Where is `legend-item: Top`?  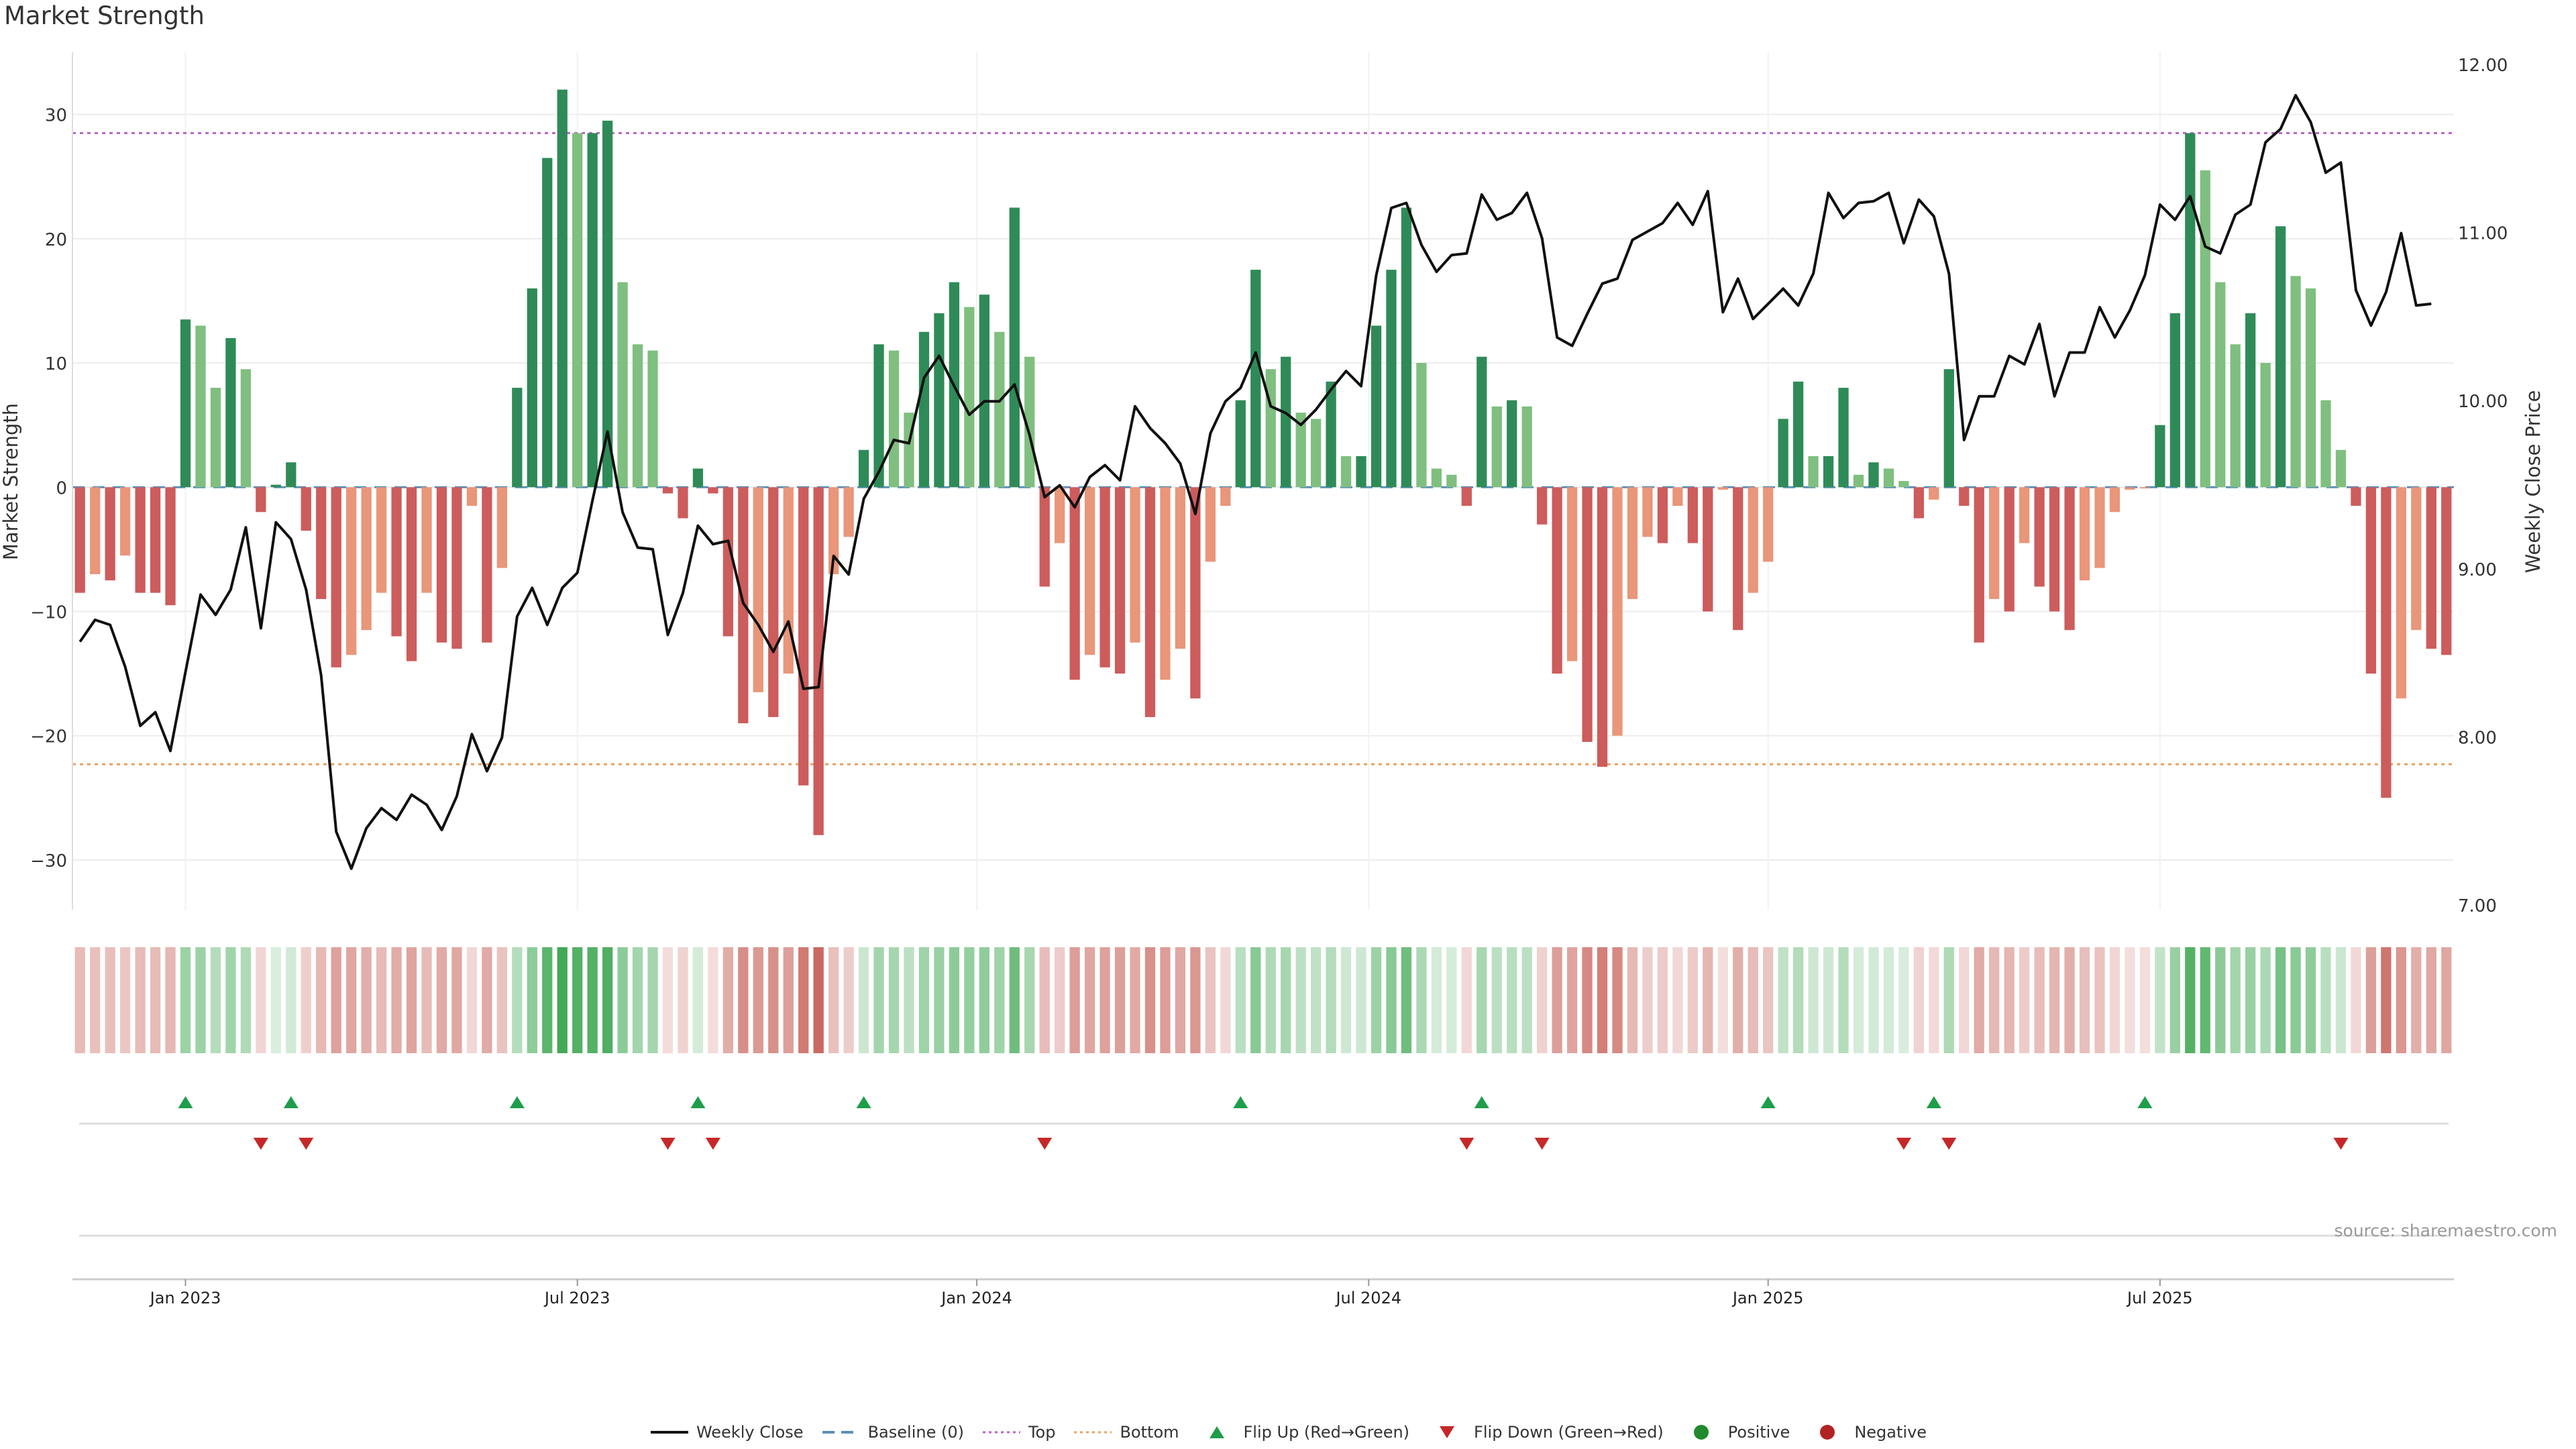 legend-item: Top is located at coordinates (1018, 1432).